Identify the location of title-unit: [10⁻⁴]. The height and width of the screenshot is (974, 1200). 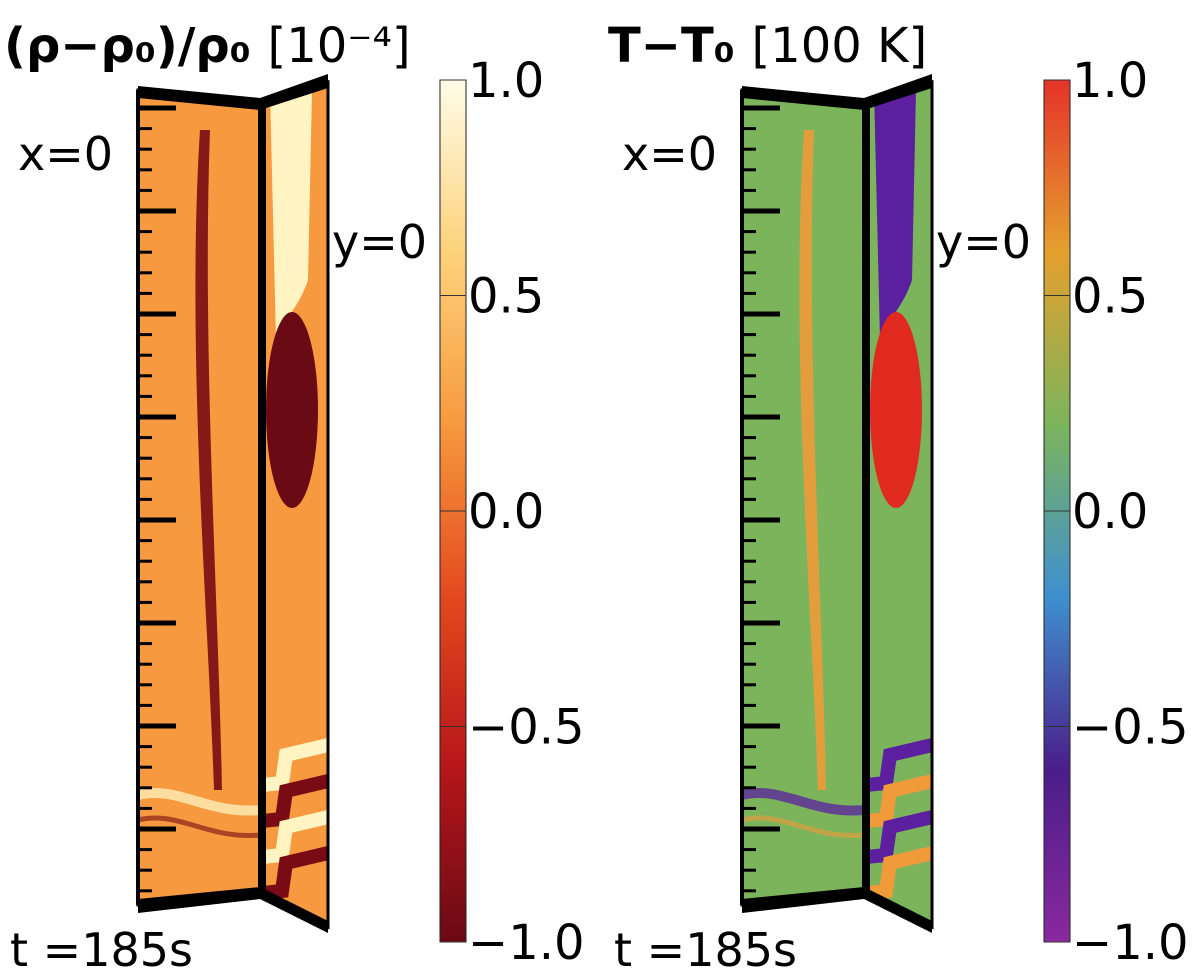
(338, 46).